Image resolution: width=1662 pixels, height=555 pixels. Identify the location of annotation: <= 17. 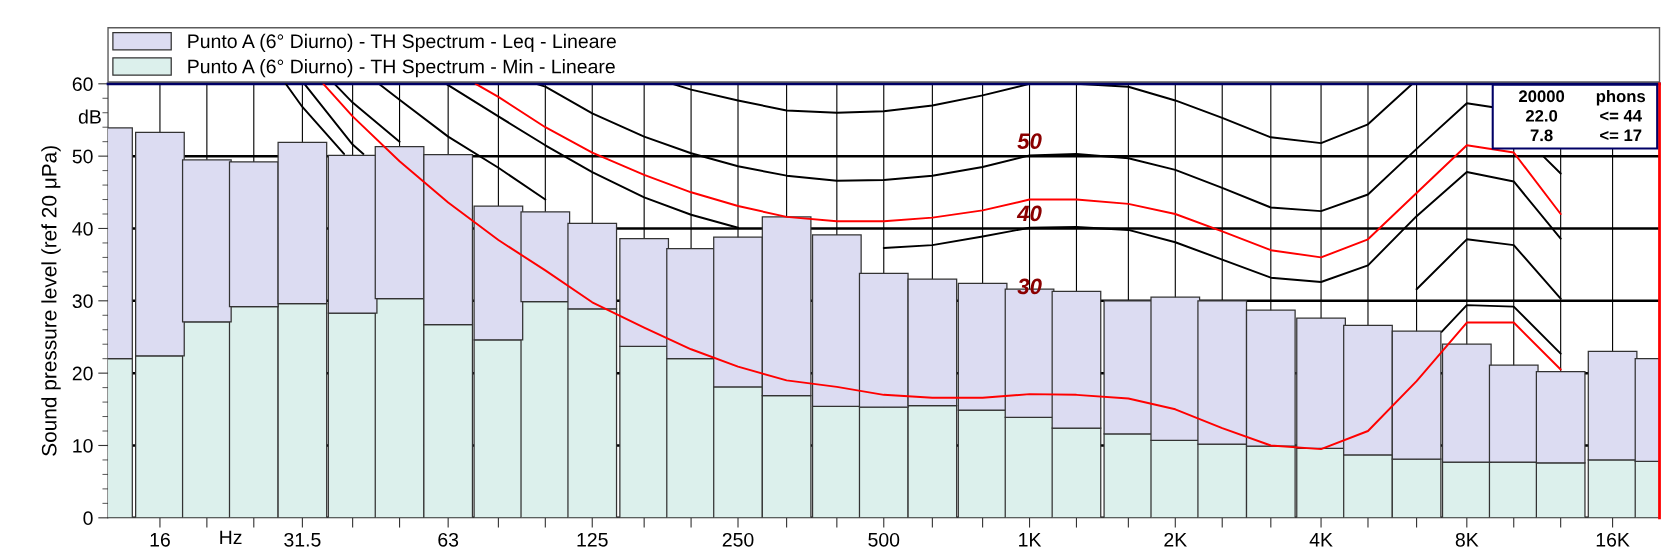
(1621, 135).